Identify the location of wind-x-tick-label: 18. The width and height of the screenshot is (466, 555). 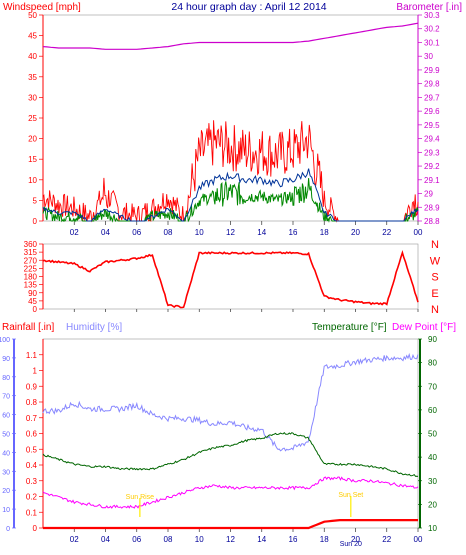
(324, 232).